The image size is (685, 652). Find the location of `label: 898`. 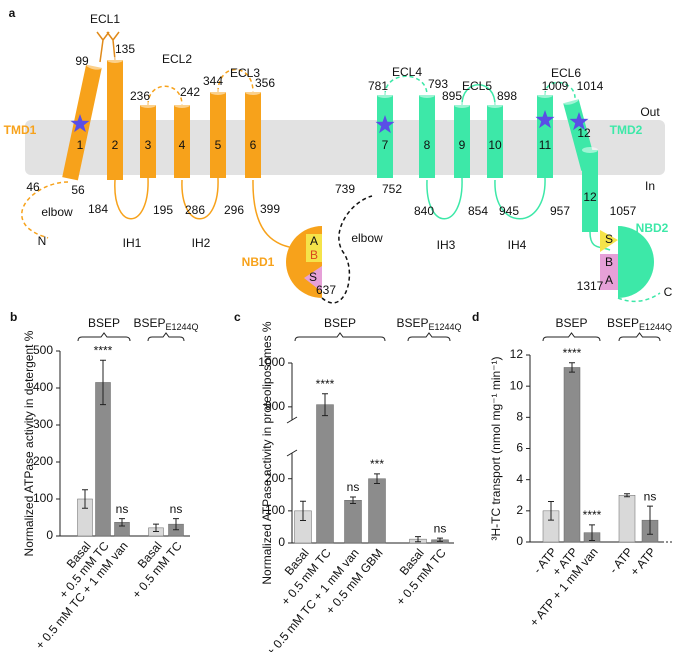

label: 898 is located at coordinates (507, 96).